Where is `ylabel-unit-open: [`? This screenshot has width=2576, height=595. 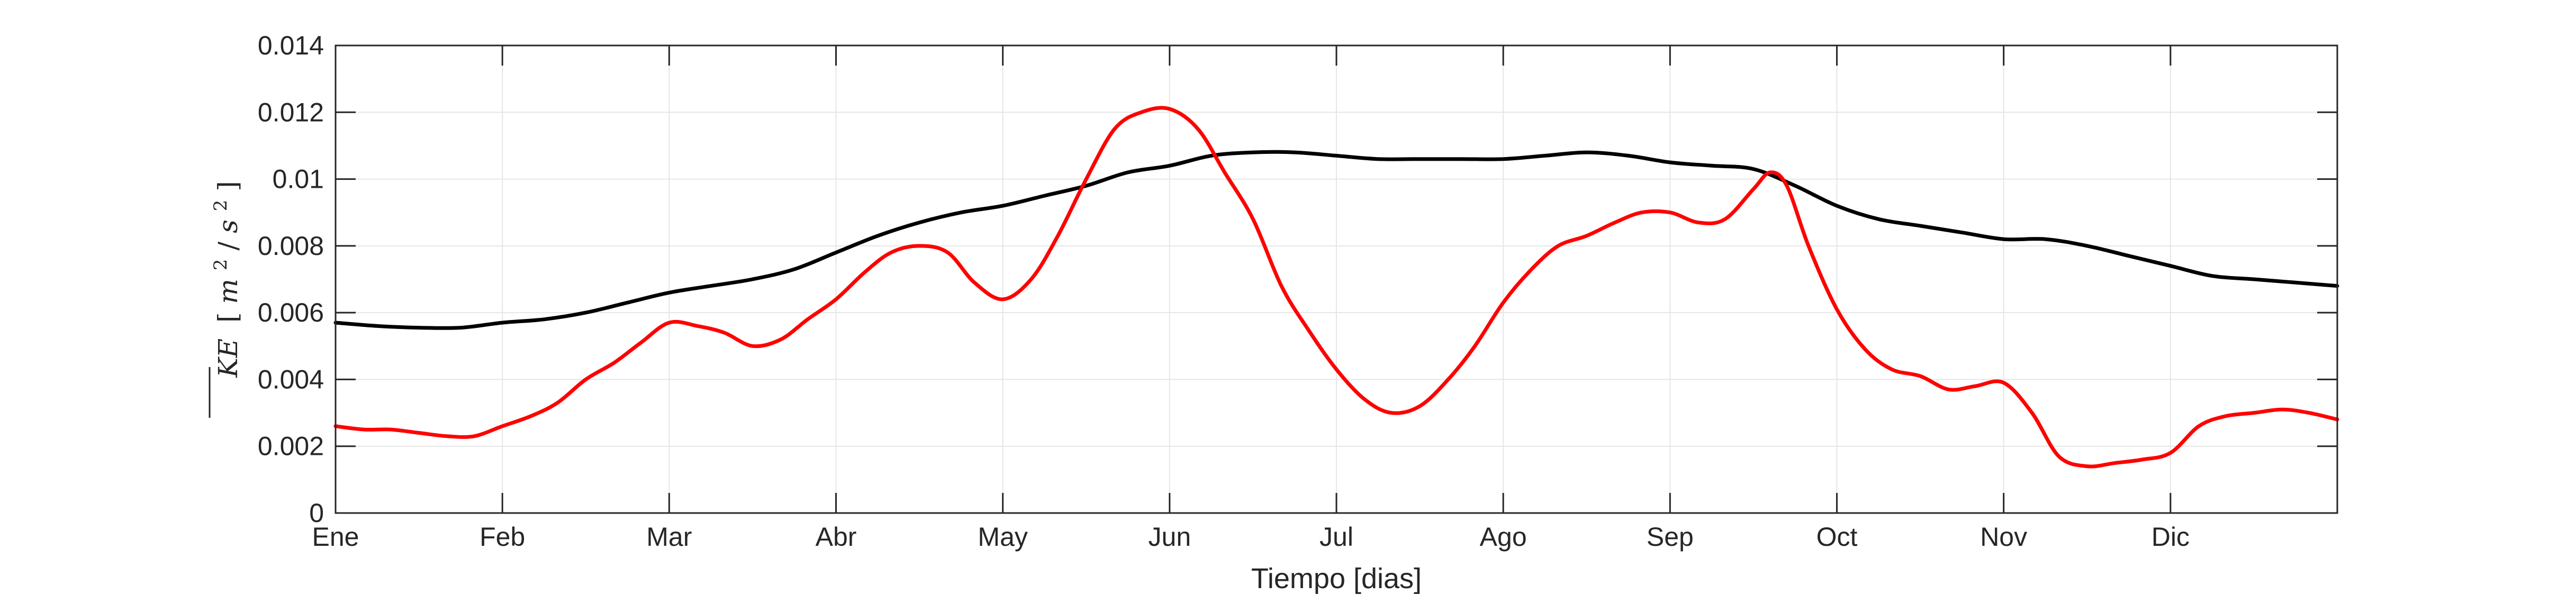 ylabel-unit-open: [ is located at coordinates (228, 317).